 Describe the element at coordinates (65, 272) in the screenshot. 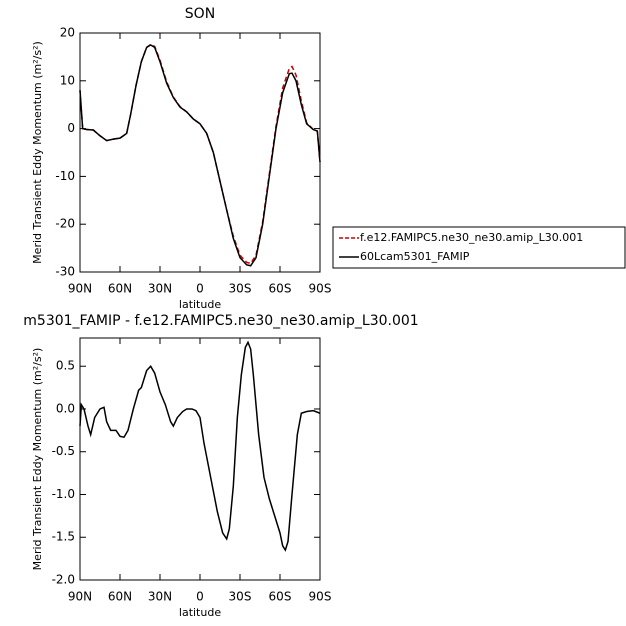

I see `y-tick-label: -30` at that location.